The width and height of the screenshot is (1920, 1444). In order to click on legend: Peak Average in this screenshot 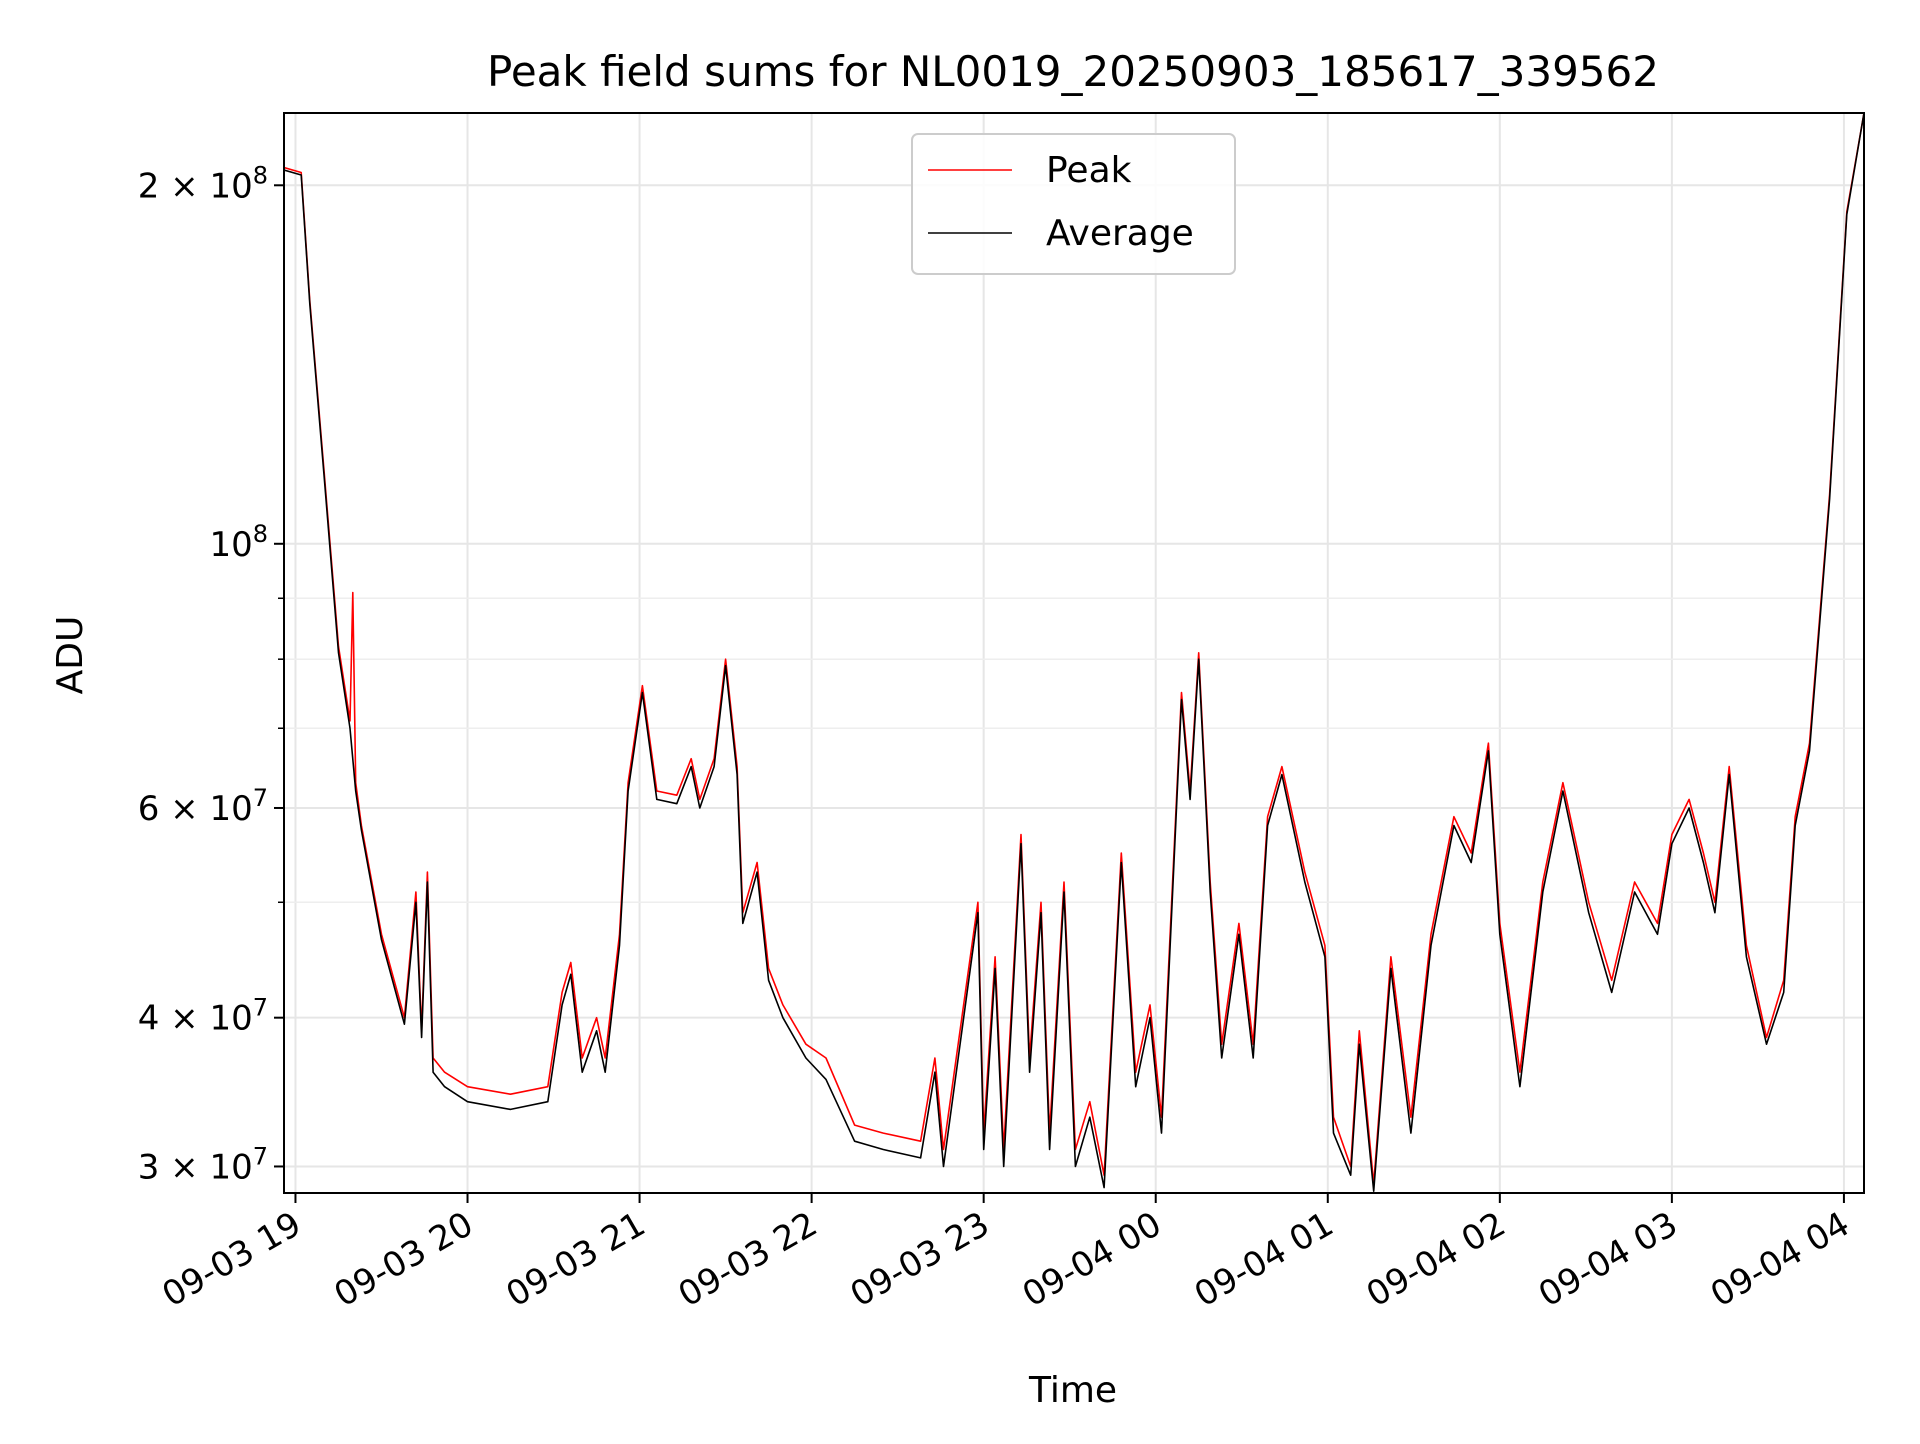, I will do `click(1073, 204)`.